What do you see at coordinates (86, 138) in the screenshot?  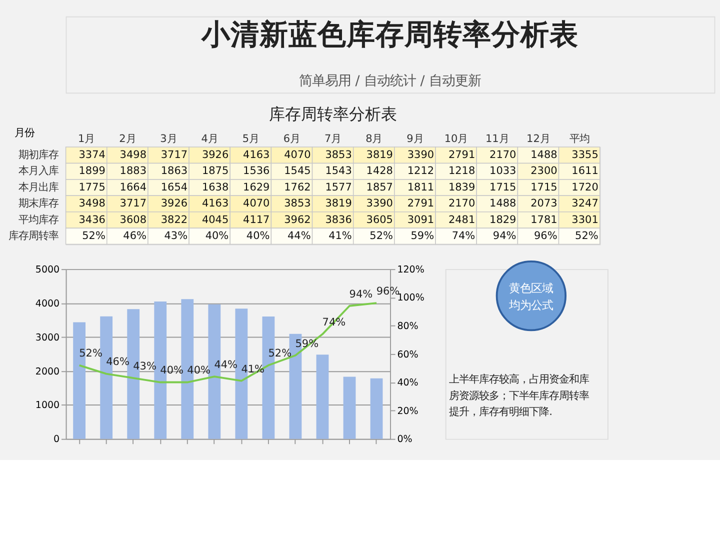 I see `x-tick-label: 1月` at bounding box center [86, 138].